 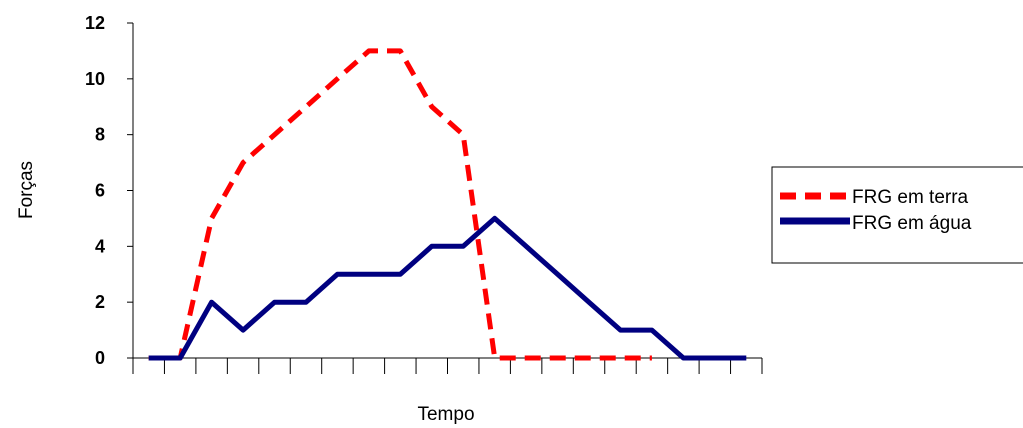 What do you see at coordinates (95, 79) in the screenshot?
I see `y-tick-label: 10` at bounding box center [95, 79].